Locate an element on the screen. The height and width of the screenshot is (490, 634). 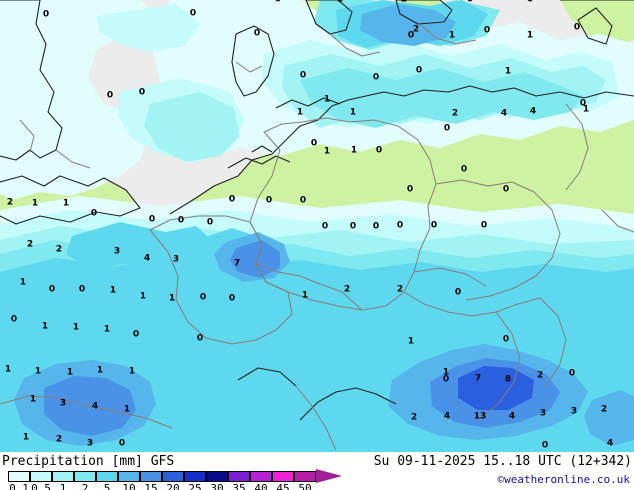
colorbar-tick-label: 5 is located at coordinates (107, 486).